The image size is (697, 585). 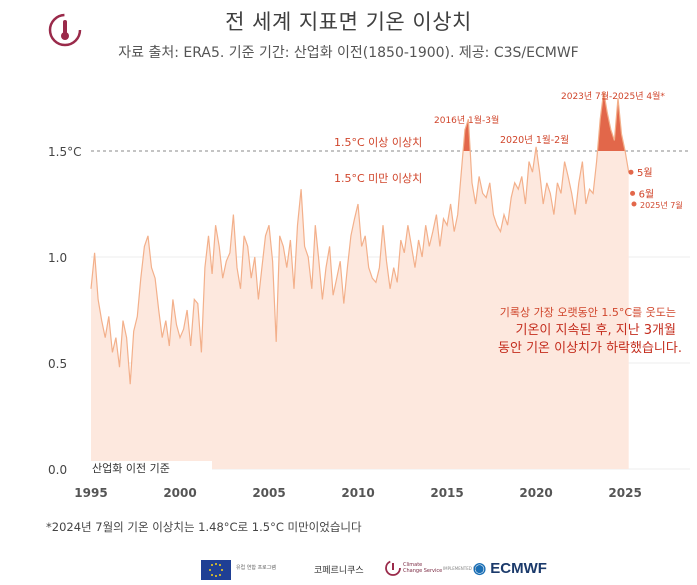 I want to click on callout-line-2: 기온이 지속된 후, 지난 3개월, so click(x=596, y=330).